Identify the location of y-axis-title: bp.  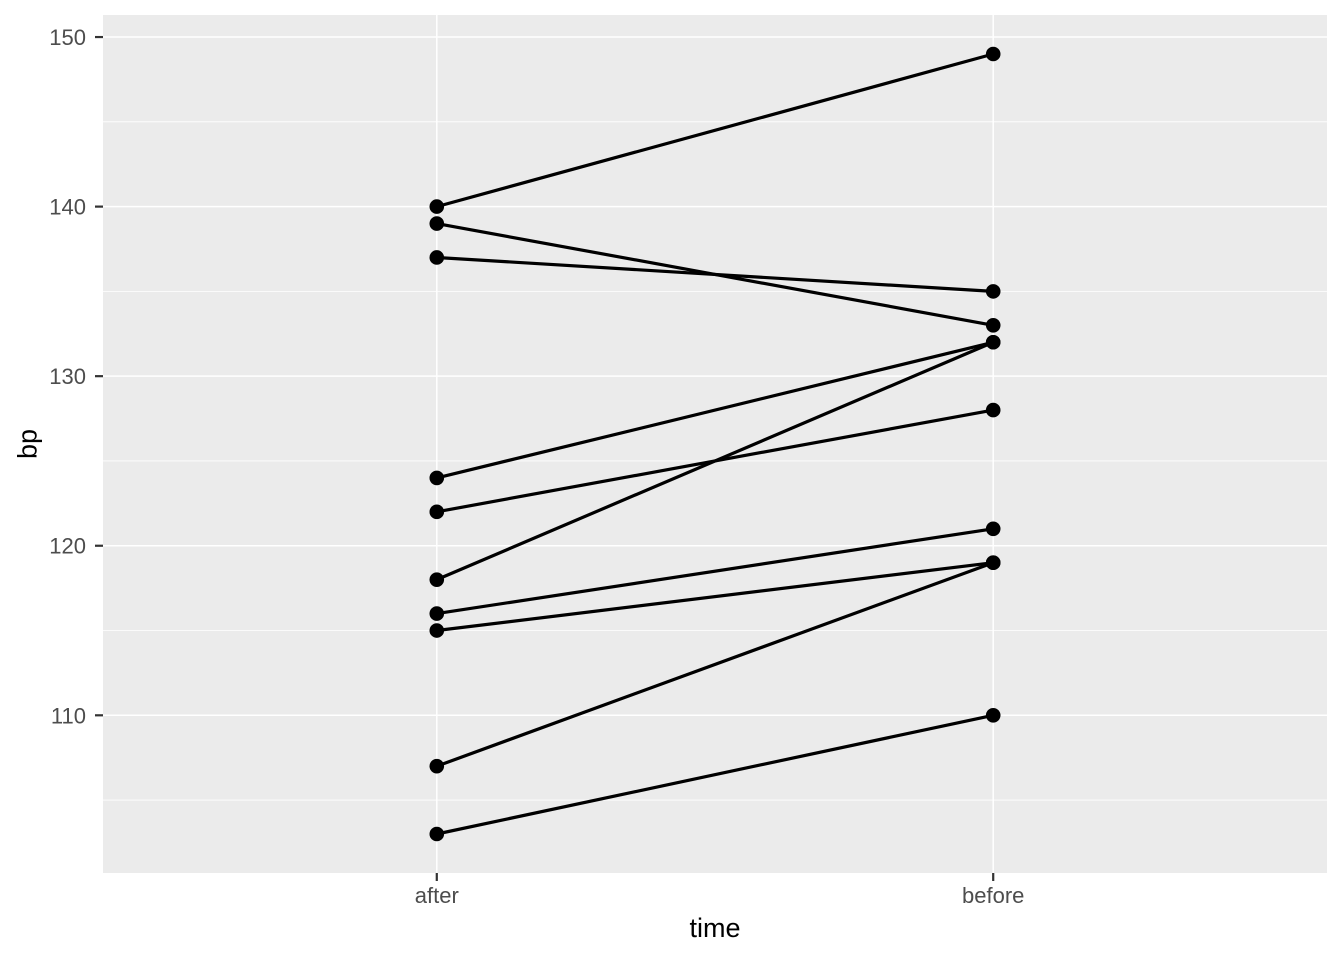
(27, 444).